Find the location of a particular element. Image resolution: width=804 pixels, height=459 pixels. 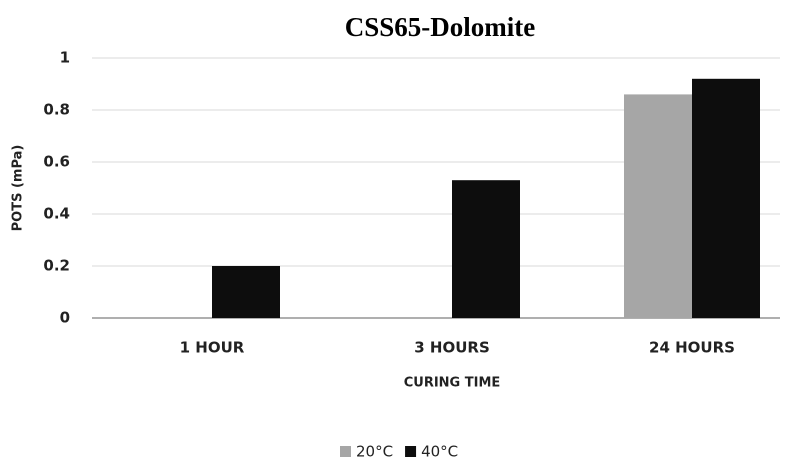

y-tick-label: 0.6 is located at coordinates (56, 162).